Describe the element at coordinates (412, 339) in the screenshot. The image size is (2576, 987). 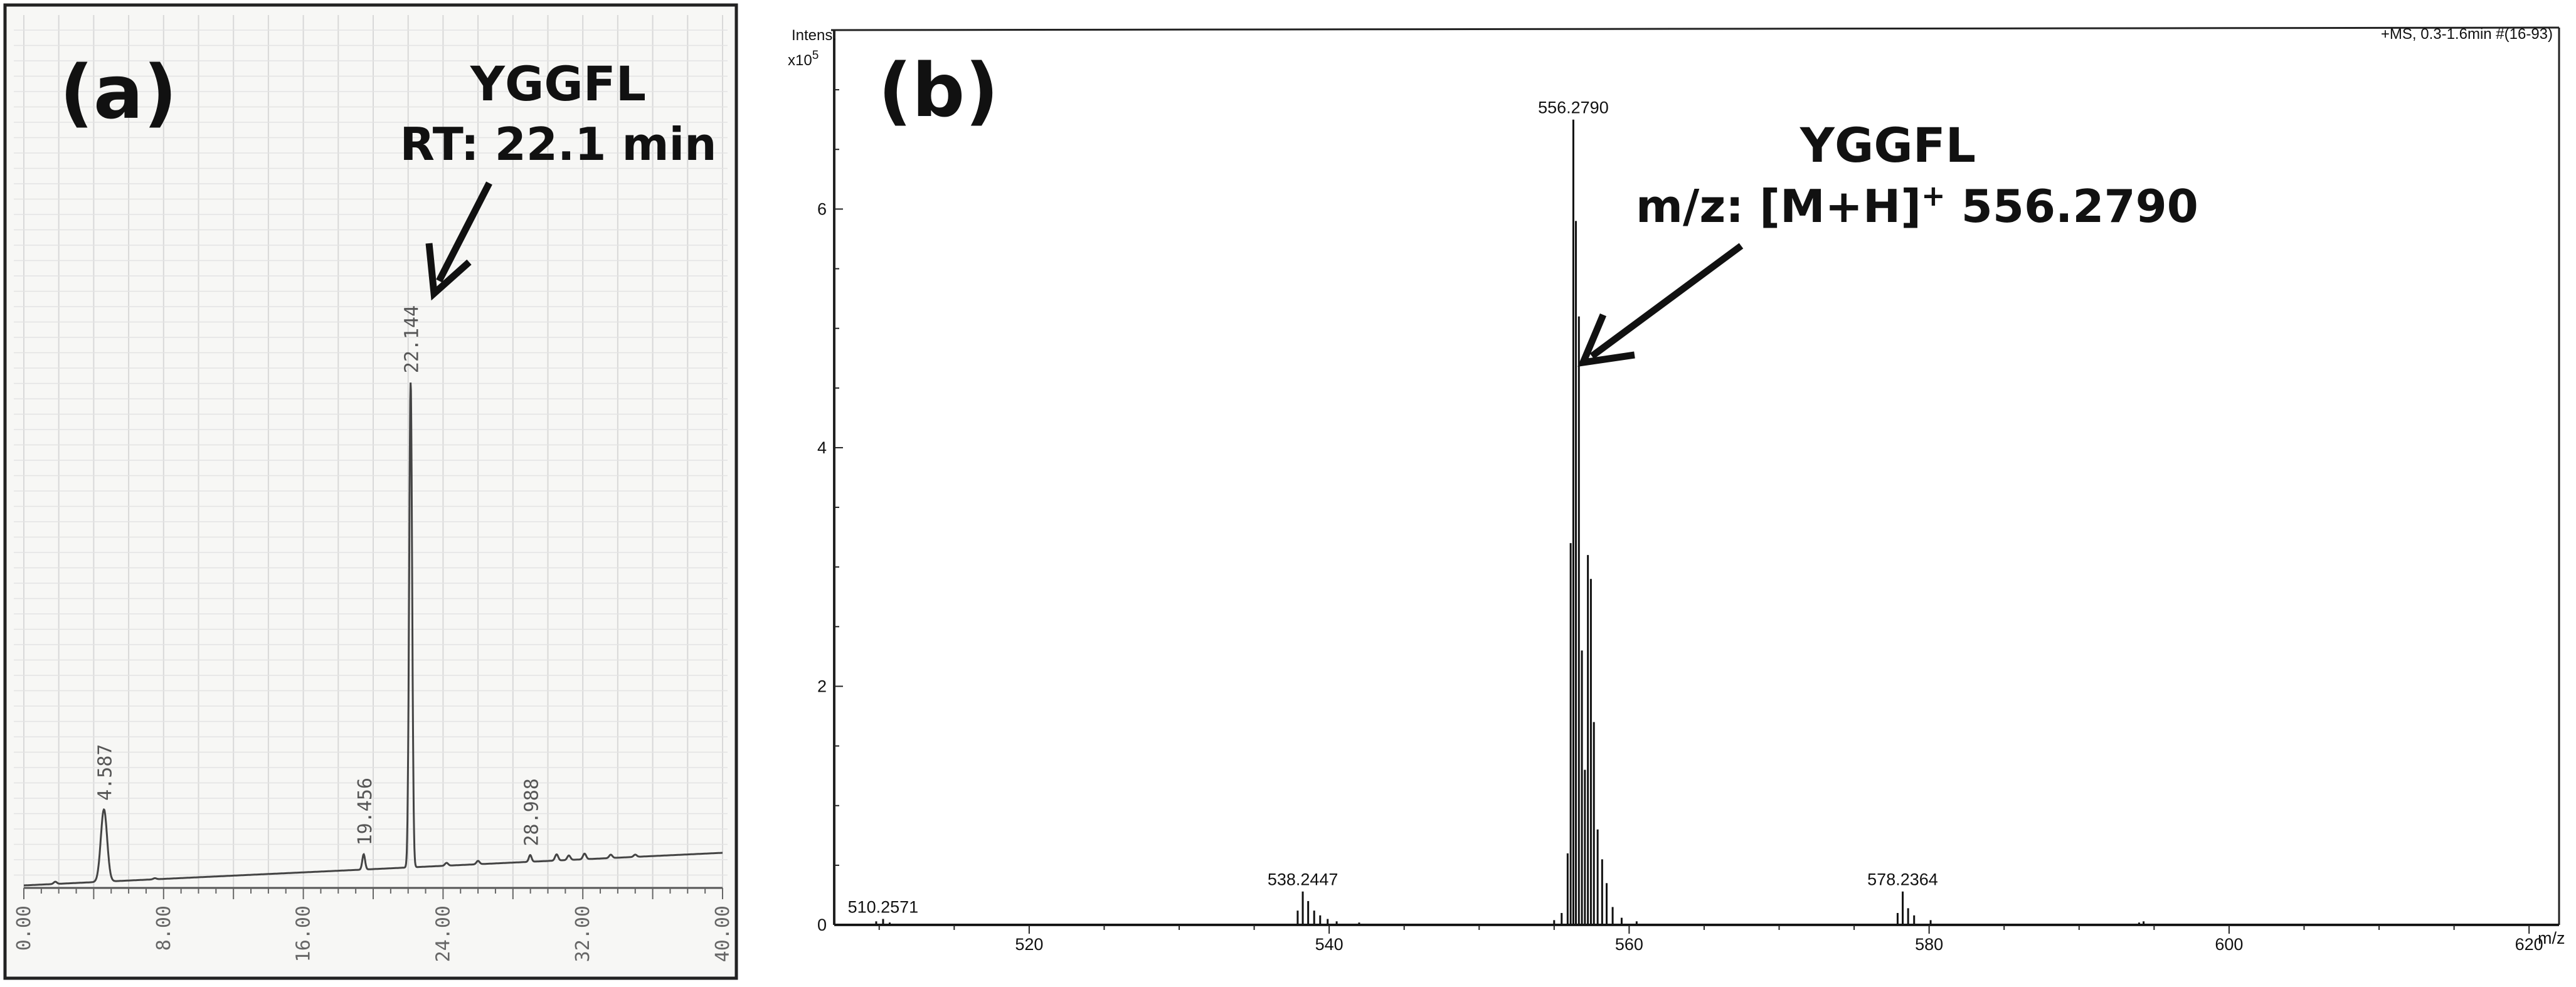
I see `peak-label: 22.144` at that location.